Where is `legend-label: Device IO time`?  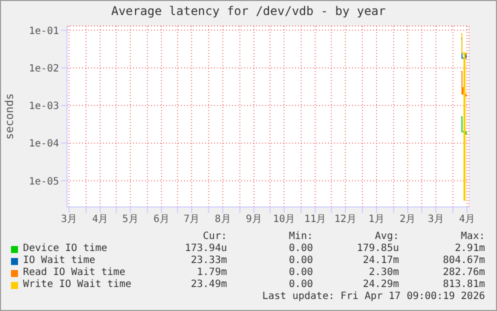 legend-label: Device IO time is located at coordinates (65, 249).